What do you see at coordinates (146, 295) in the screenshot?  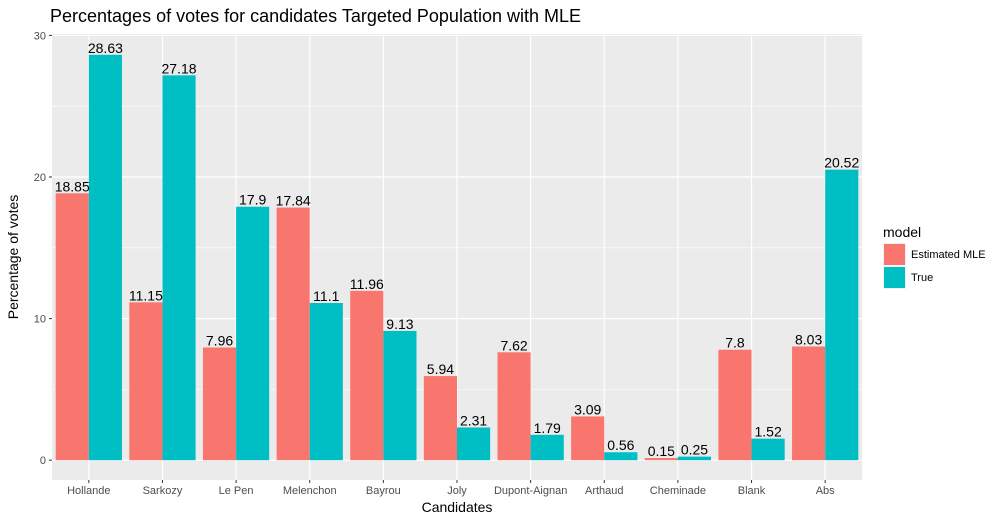 I see `data-label: 11.15` at bounding box center [146, 295].